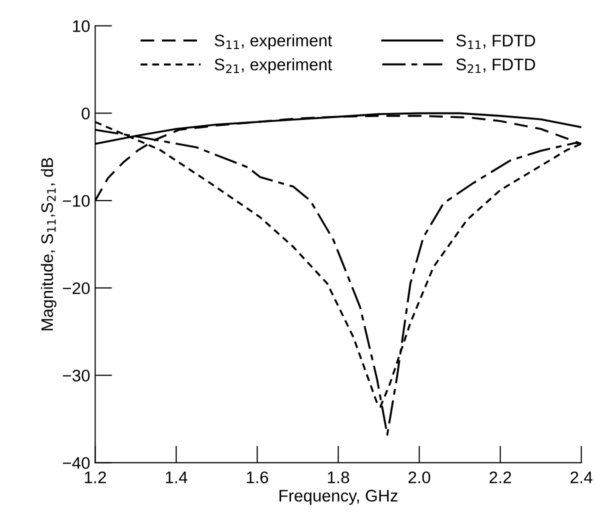  Describe the element at coordinates (339, 497) in the screenshot. I see `x-axis-title: Frequency, GHz` at that location.